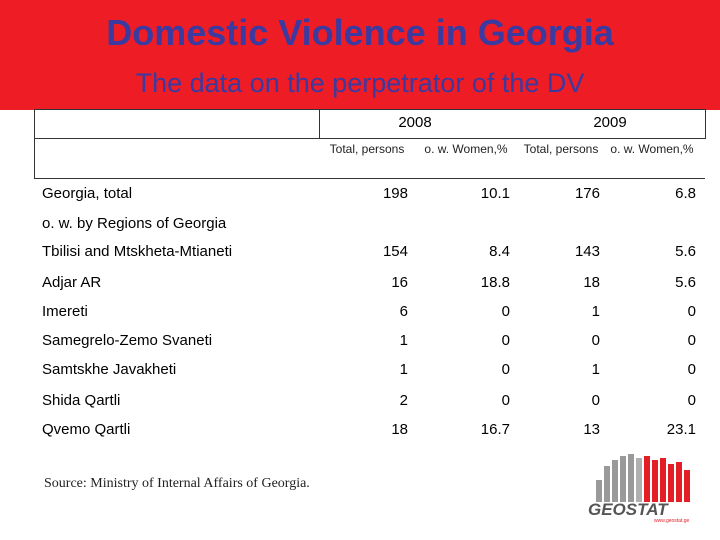 The height and width of the screenshot is (540, 720). What do you see at coordinates (403, 311) in the screenshot?
I see `cell-value: 6` at bounding box center [403, 311].